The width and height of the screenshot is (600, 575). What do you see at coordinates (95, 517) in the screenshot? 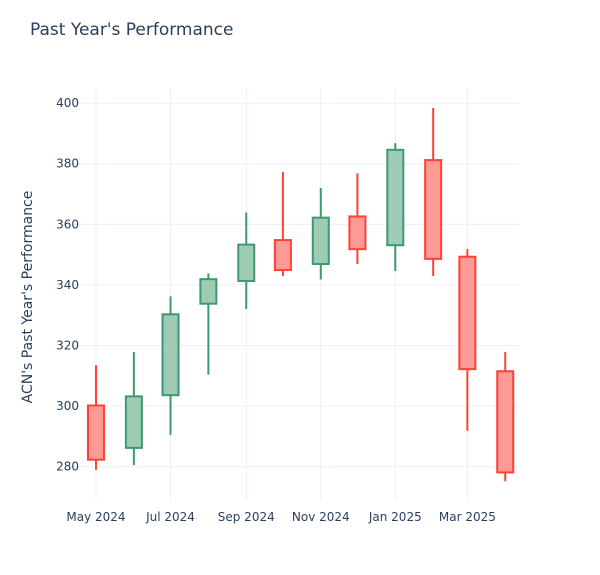
I see `x-tick-label: May 2024` at bounding box center [95, 517].